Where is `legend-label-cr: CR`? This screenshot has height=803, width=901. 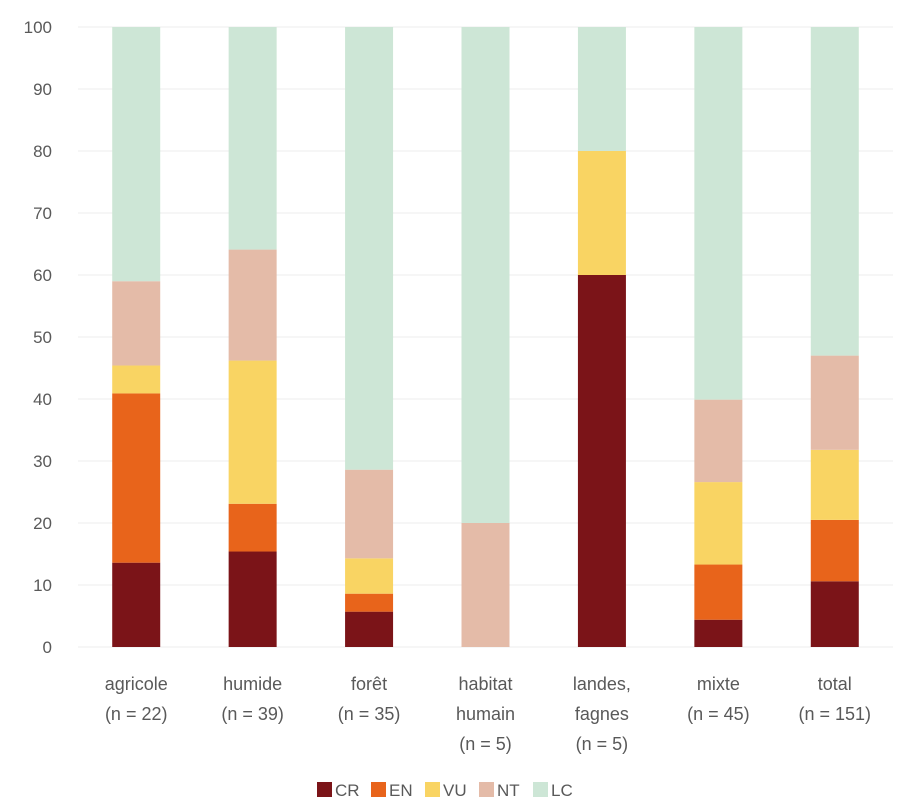 legend-label-cr: CR is located at coordinates (347, 790).